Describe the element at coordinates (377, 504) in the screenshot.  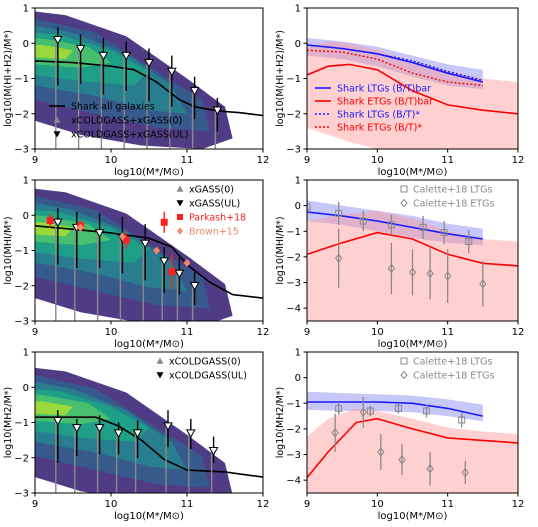
I see `x-tick-label: 10` at that location.